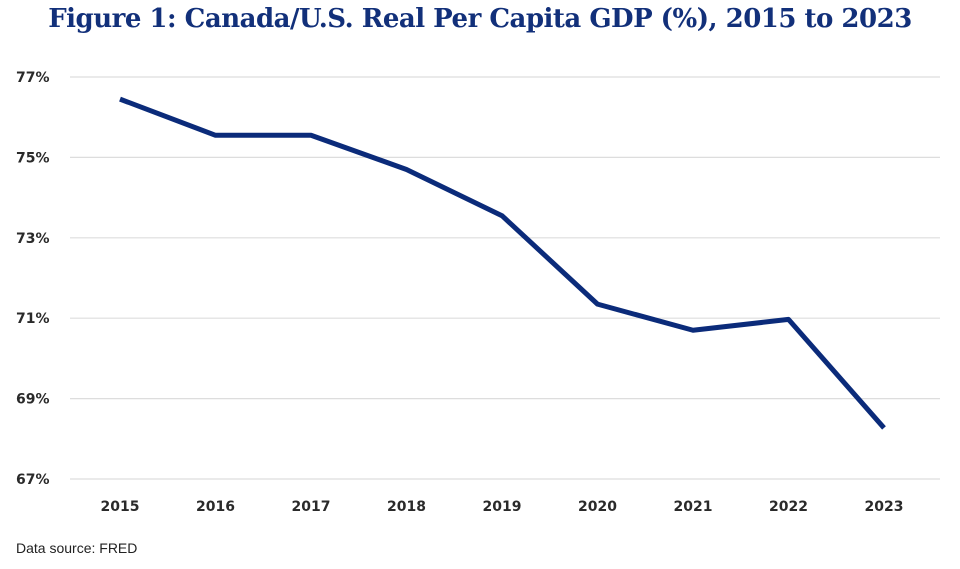  Describe the element at coordinates (311, 507) in the screenshot. I see `x-tick-label: 2017` at that location.